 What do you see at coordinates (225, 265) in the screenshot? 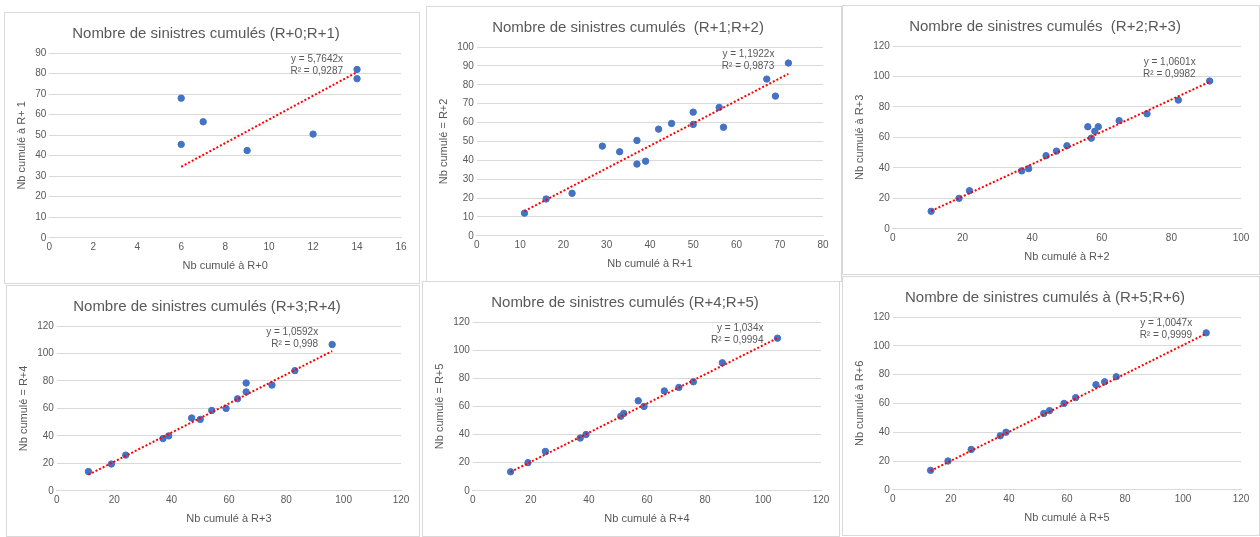
I see `x-axis-title: Nb cumulé à R+0` at bounding box center [225, 265].